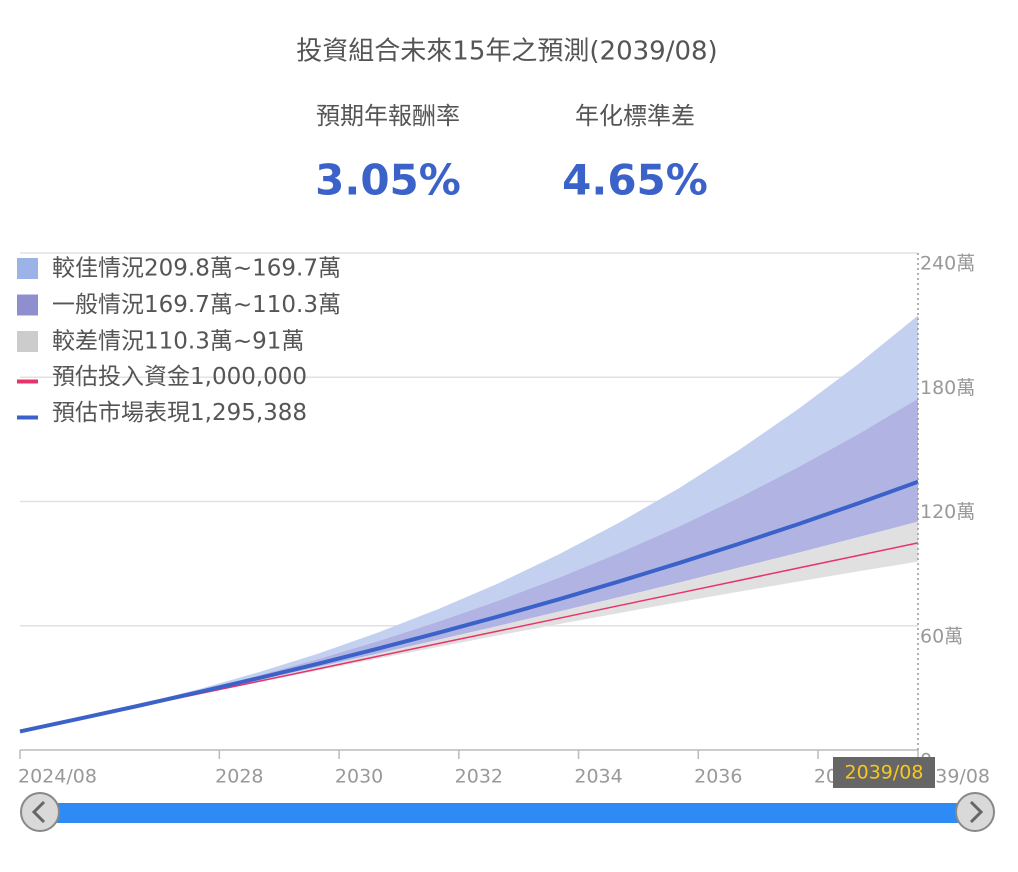  I want to click on tooltip-box, so click(884, 772).